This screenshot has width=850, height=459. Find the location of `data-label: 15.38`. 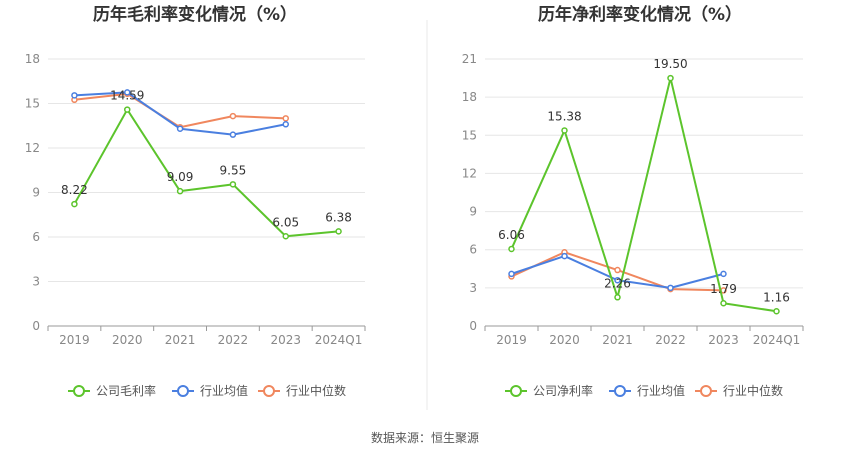

data-label: 15.38 is located at coordinates (564, 116).